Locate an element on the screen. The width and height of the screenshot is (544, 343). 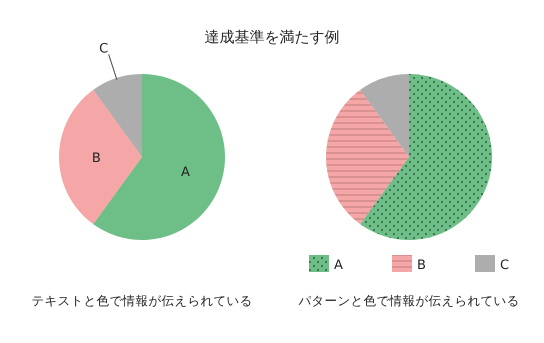
legend-label: A is located at coordinates (338, 265).